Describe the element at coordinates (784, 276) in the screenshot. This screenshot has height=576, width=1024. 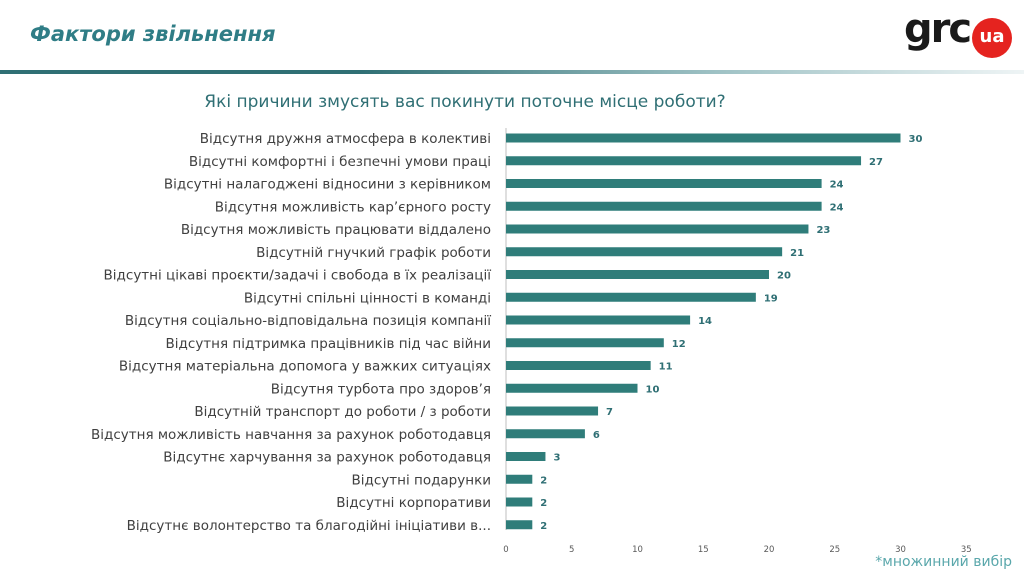
I see `value-label: 20` at that location.